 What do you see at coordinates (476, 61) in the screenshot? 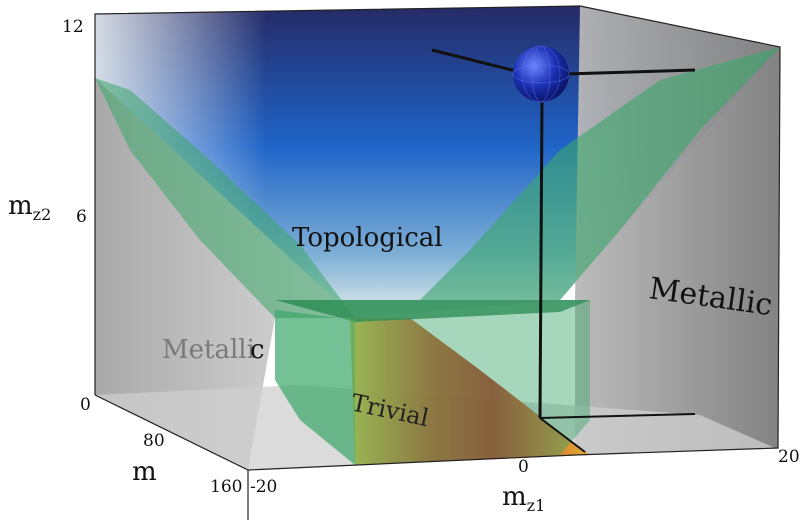
I see `marker-line-left` at bounding box center [476, 61].